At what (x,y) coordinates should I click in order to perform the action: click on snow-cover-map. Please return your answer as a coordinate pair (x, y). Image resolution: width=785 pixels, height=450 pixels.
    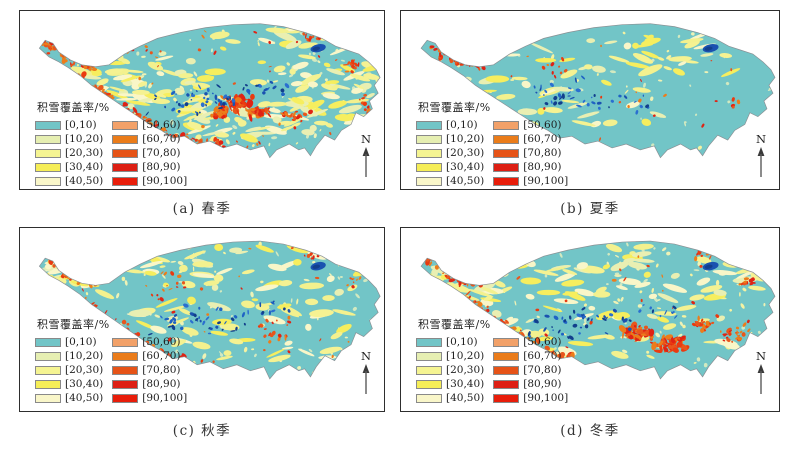
    Looking at the image, I should click on (209, 310).